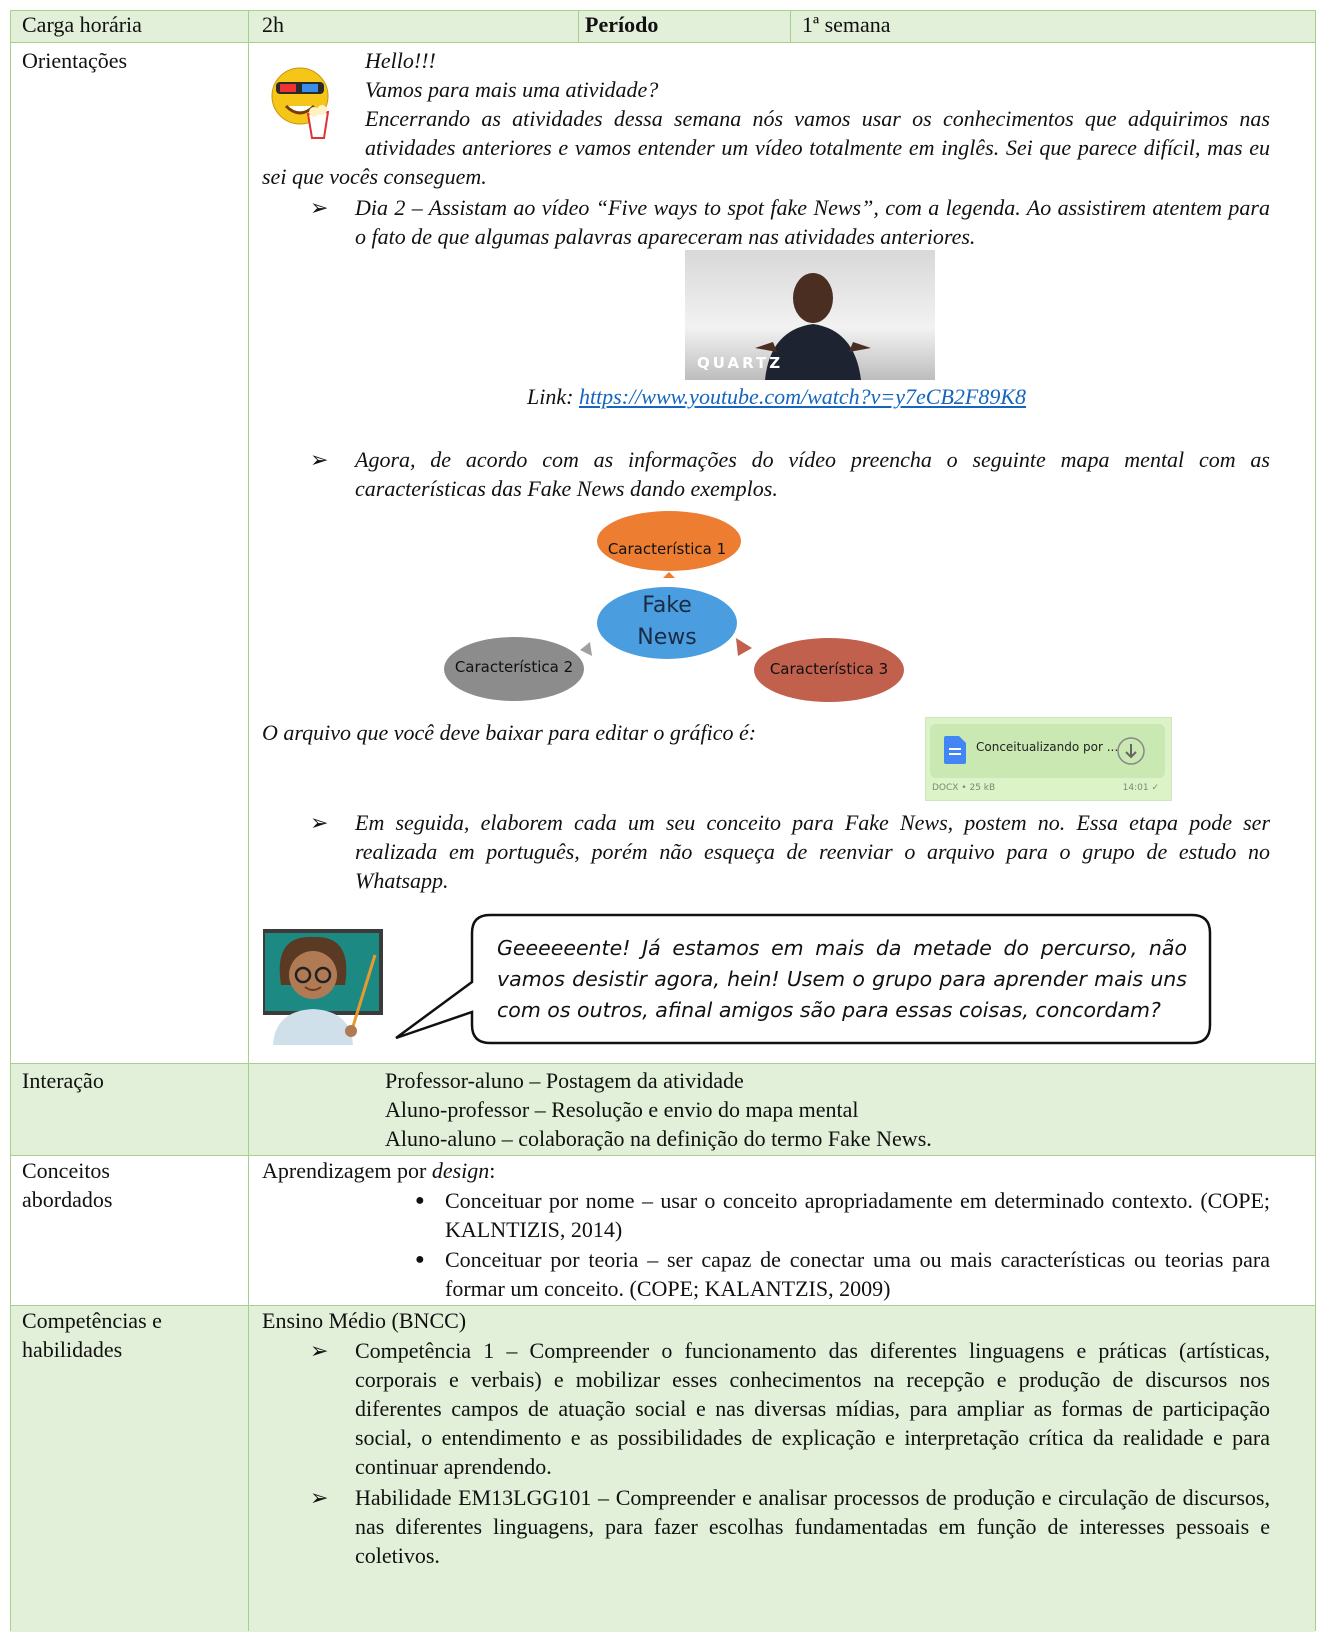  I want to click on header-row, so click(662, 26).